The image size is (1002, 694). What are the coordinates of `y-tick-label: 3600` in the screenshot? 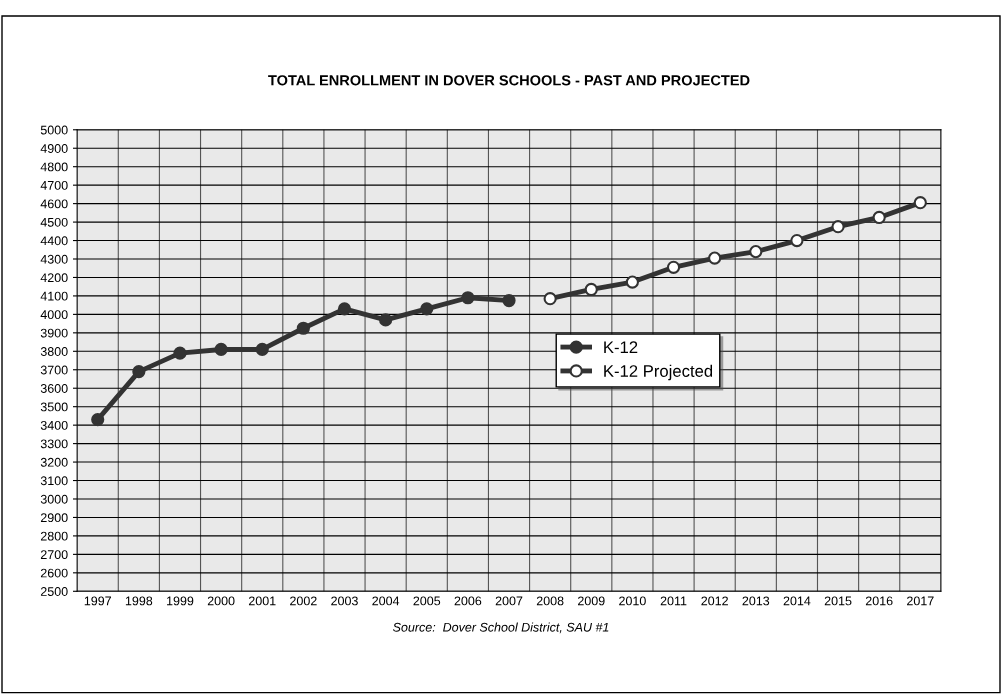 It's located at (54, 388).